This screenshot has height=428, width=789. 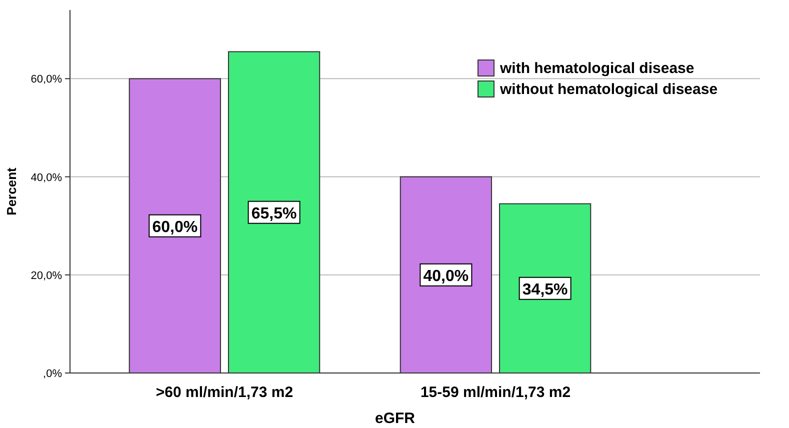 What do you see at coordinates (495, 392) in the screenshot?
I see `x-tick-label: 15-59 ml/min/1,73 m2` at bounding box center [495, 392].